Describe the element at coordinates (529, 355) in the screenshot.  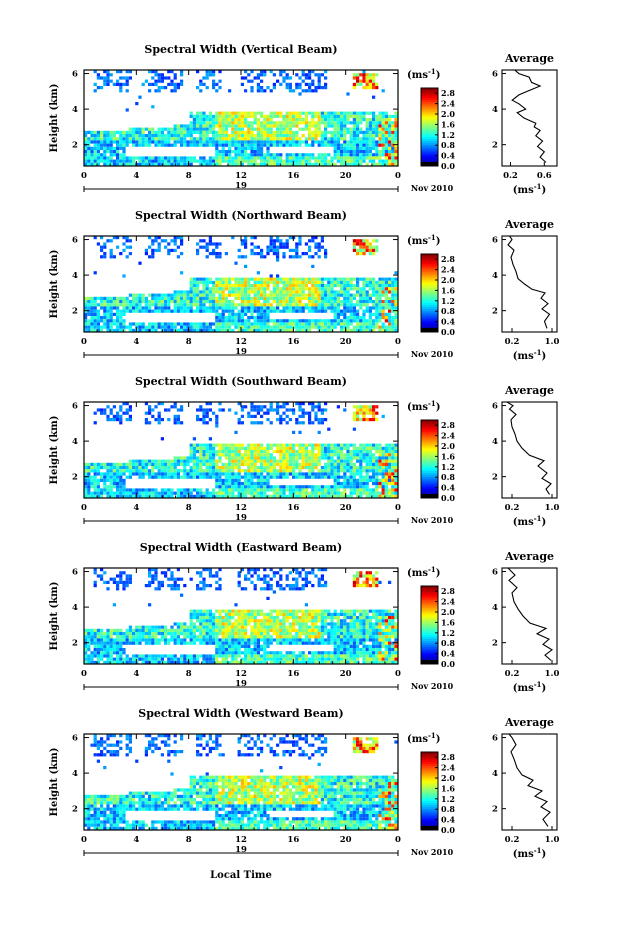
I see `average-xlabel: (ms-1)` at that location.